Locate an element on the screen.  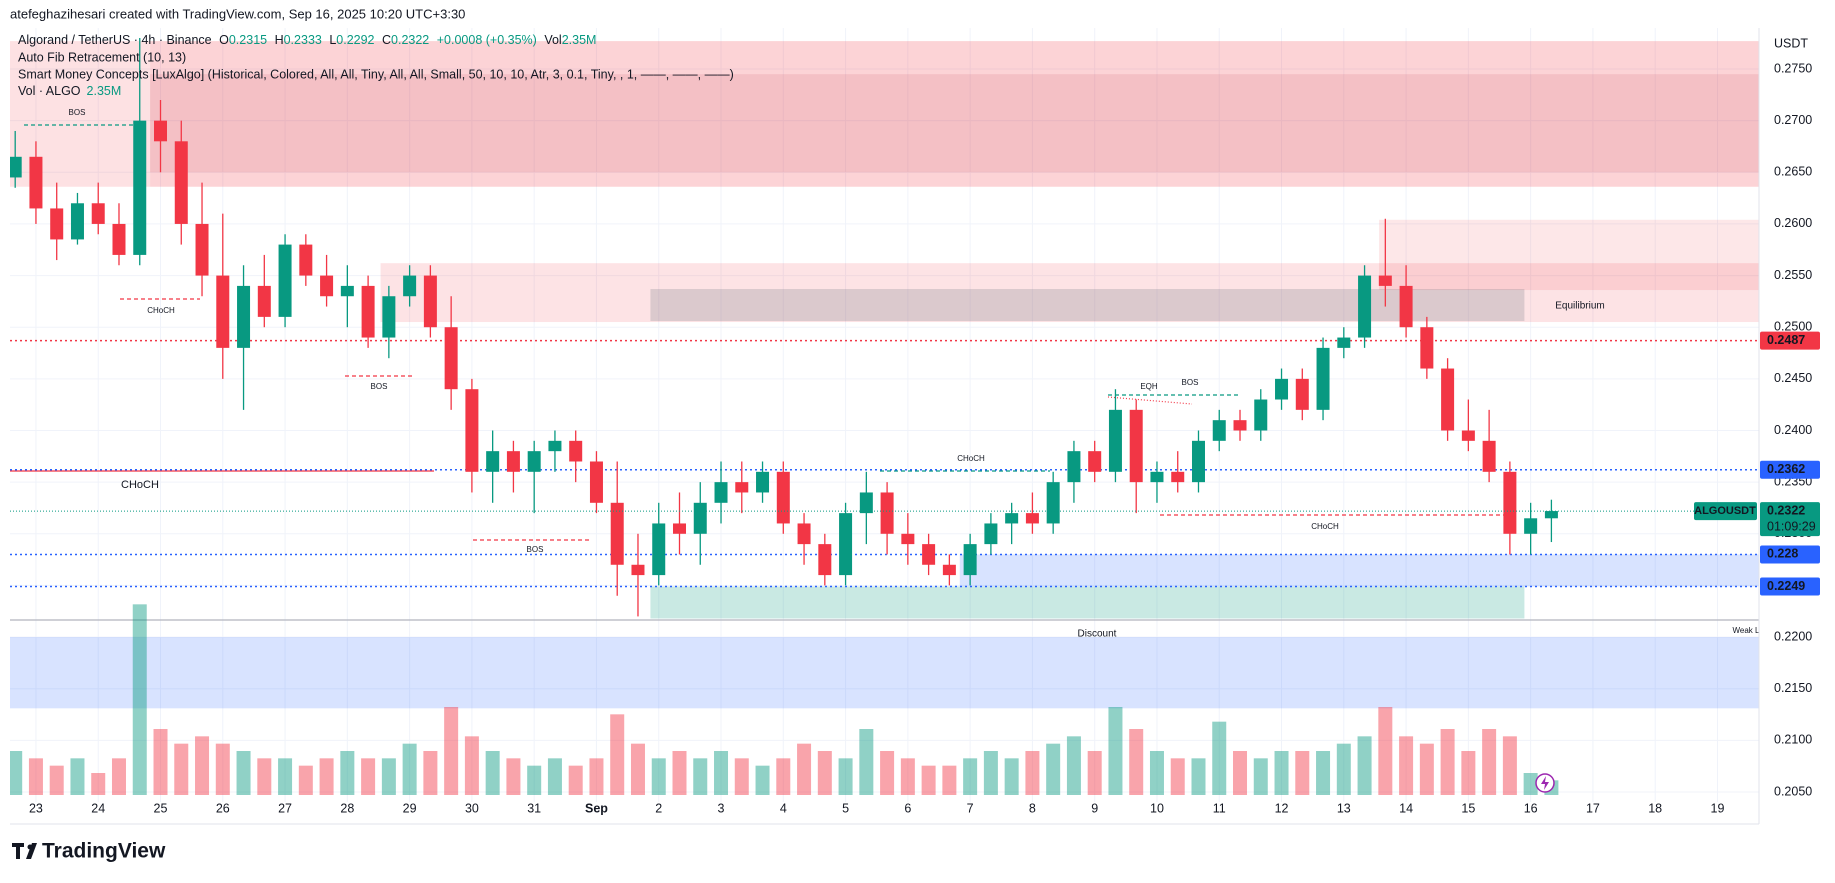
x-tick-label: 8 is located at coordinates (1032, 808).